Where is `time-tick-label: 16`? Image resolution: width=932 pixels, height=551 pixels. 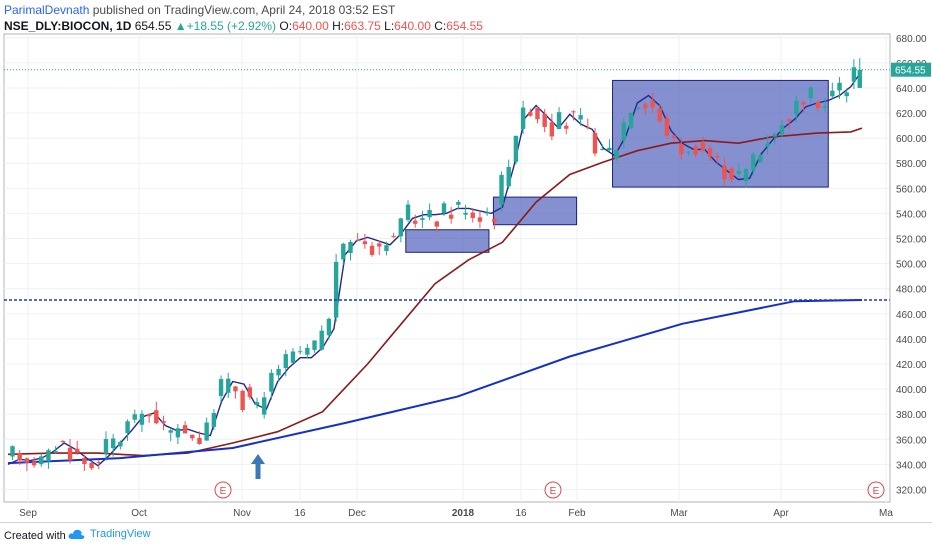 time-tick-label: 16 is located at coordinates (521, 513).